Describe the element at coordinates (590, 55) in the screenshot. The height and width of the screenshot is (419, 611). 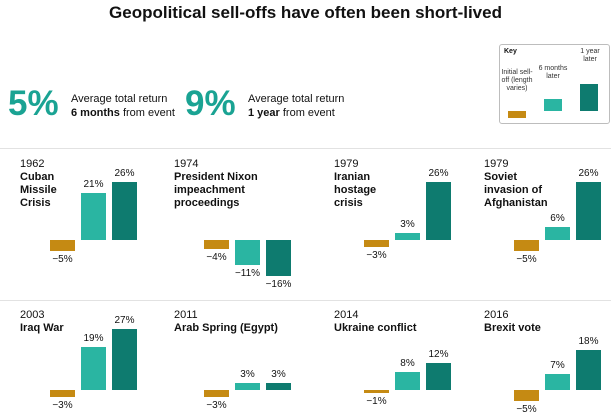
I see `legend-label-1-year: 1 year later` at that location.